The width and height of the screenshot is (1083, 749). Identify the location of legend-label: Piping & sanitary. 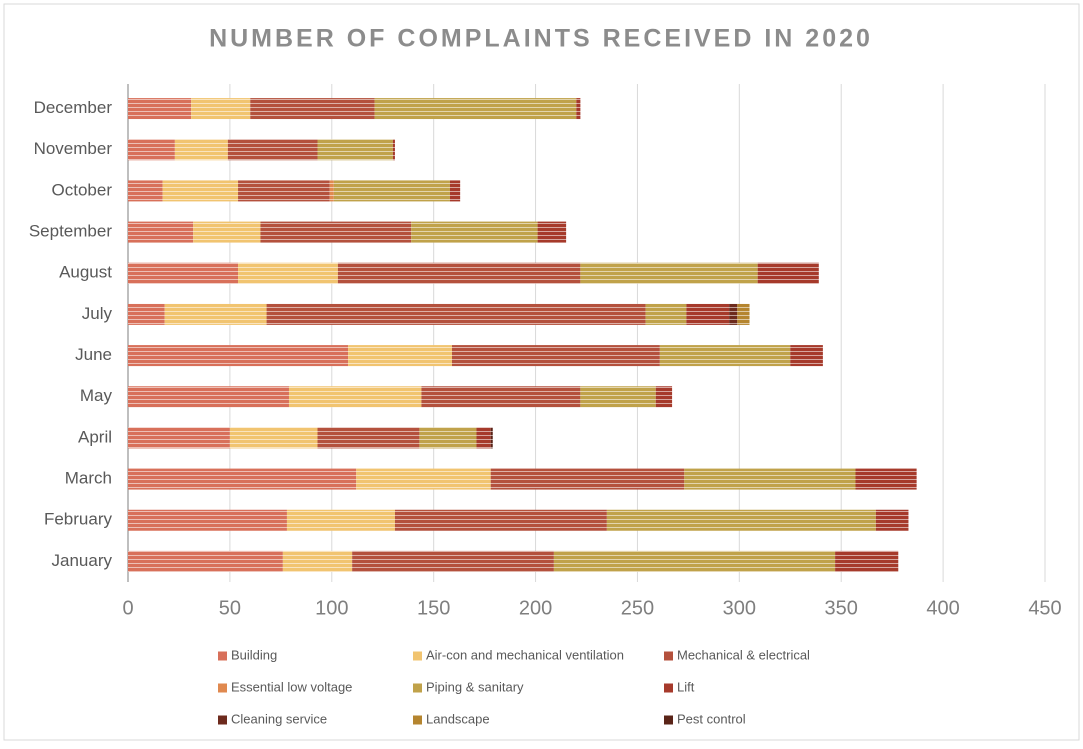
(475, 686).